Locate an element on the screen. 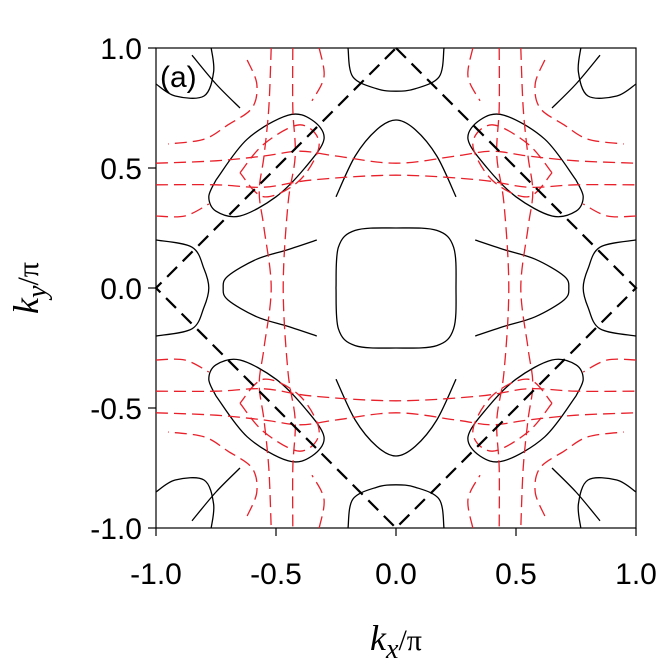  y-axis-label-sub: y is located at coordinates (37, 293).